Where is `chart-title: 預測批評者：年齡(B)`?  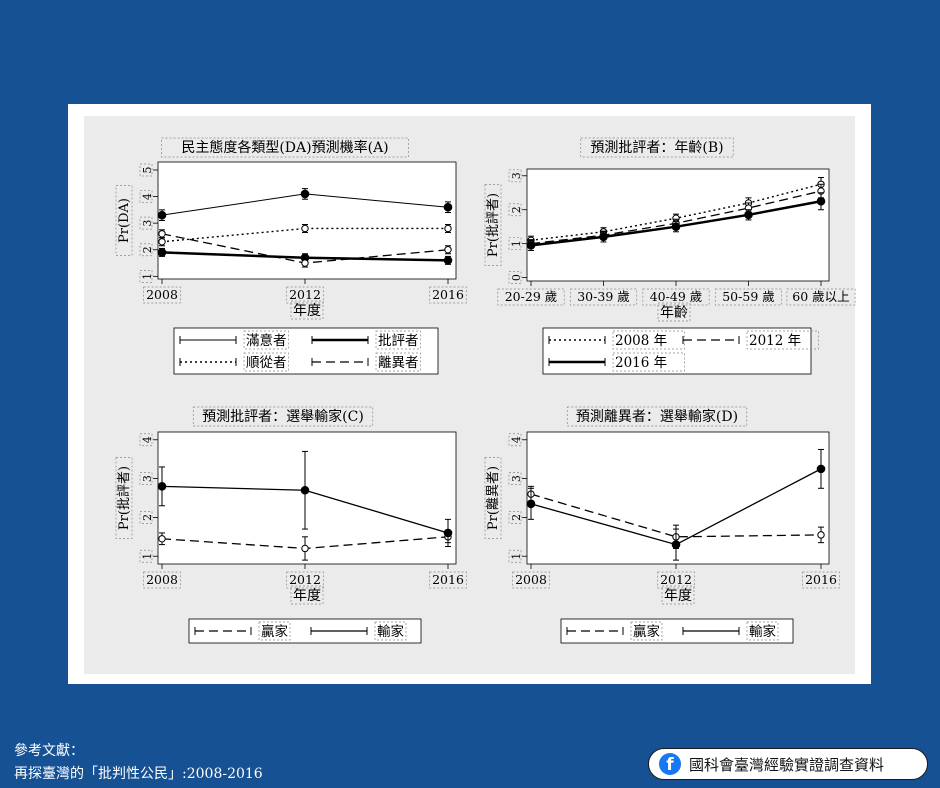 chart-title: 預測批評者：年齡(B) is located at coordinates (656, 148).